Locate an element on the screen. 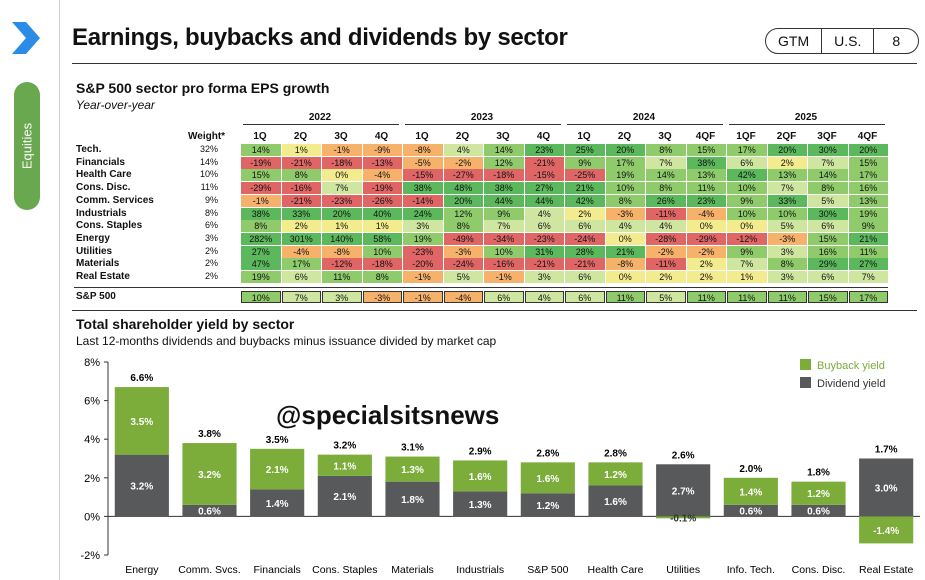  heatmap-cell: -9% is located at coordinates (382, 150).